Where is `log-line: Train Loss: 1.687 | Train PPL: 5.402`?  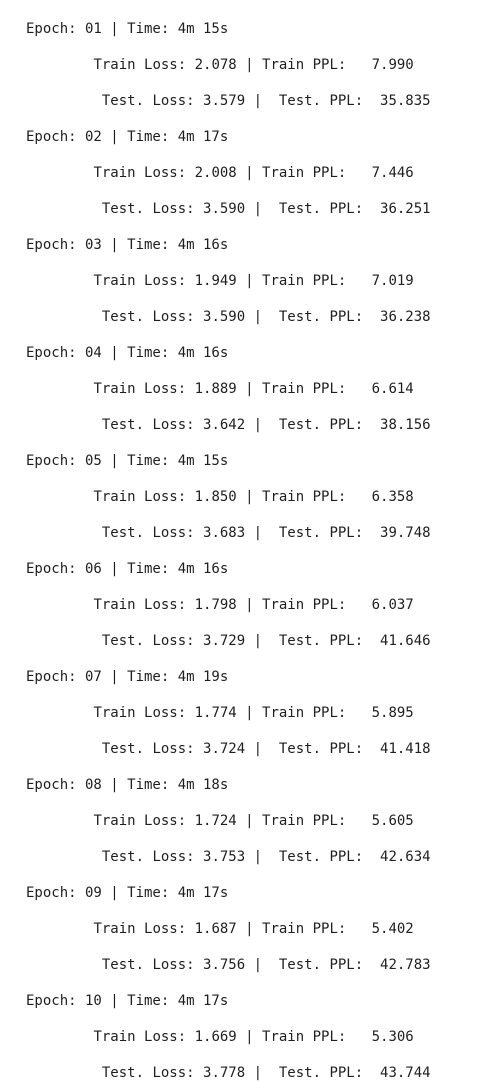
log-line: Train Loss: 1.687 | Train PPL: 5.402 is located at coordinates (220, 929).